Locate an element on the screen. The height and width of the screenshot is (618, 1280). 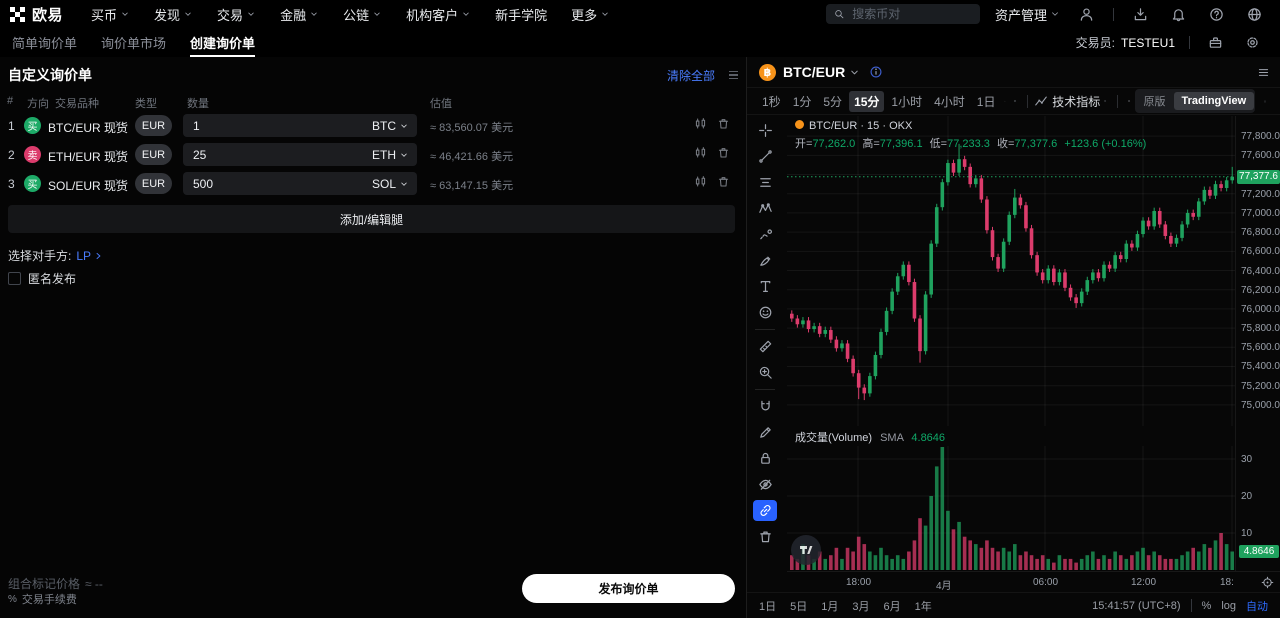
interval-button: 1秒 is located at coordinates (771, 101).